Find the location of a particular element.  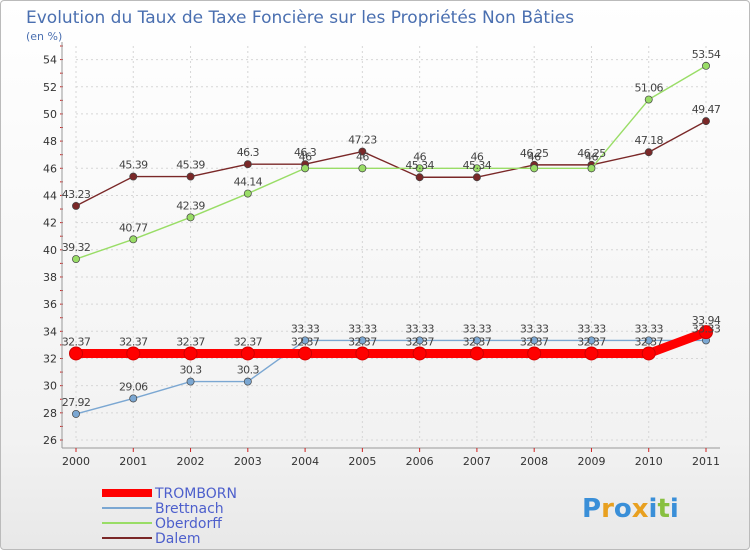

data-label: 40.77 is located at coordinates (133, 227).